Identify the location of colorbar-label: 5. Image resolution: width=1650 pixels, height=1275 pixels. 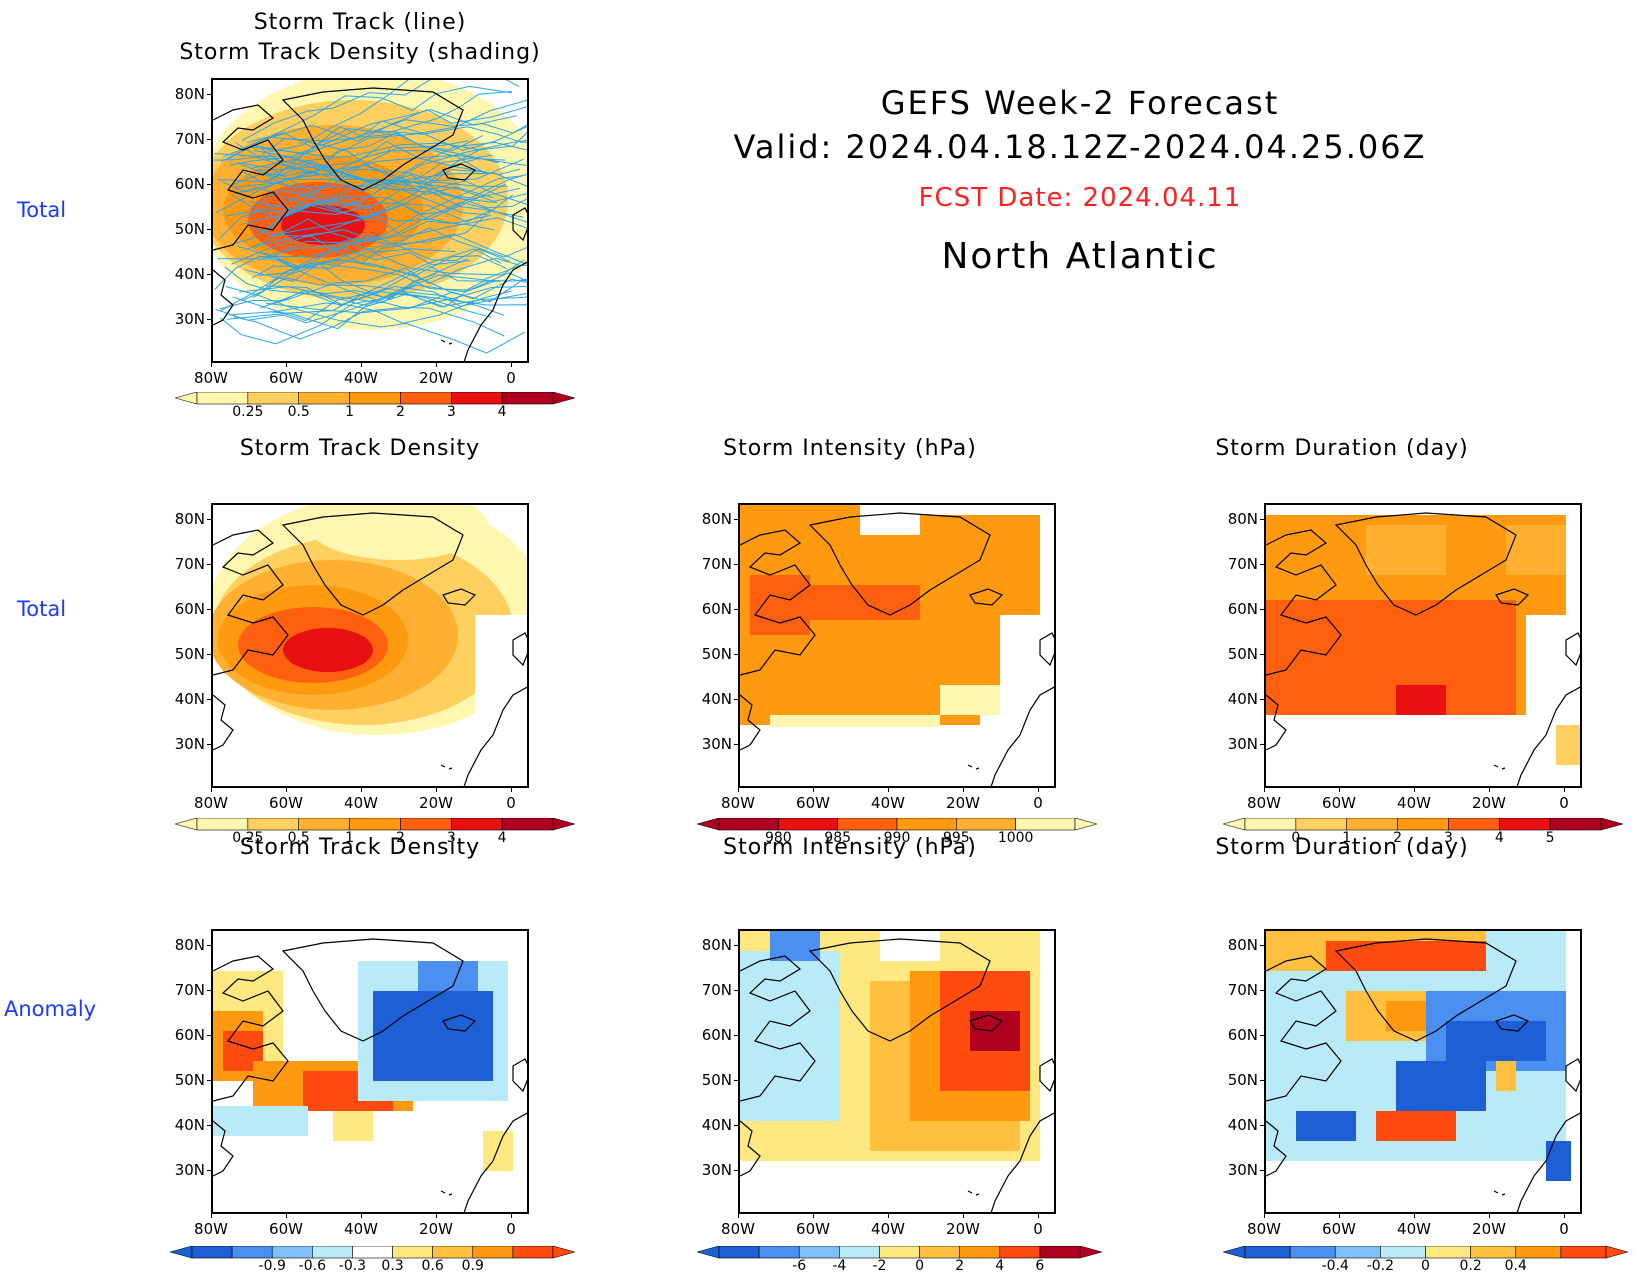
(1550, 838).